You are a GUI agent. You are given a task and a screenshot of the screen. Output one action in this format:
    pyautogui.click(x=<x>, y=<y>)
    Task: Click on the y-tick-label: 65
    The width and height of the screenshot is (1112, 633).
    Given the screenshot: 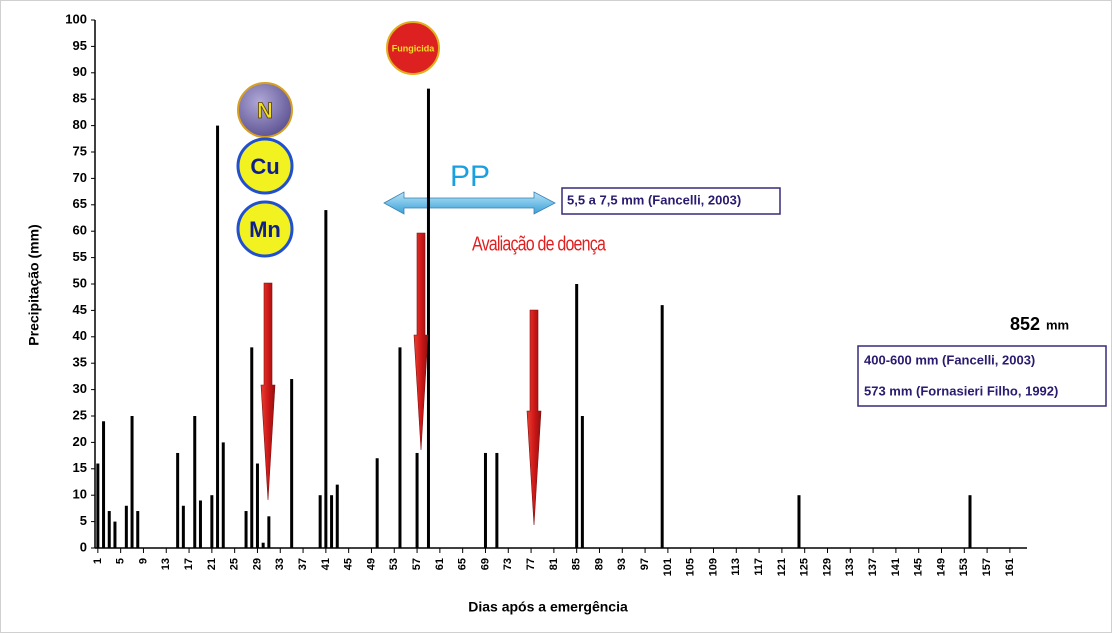 What is the action you would take?
    pyautogui.click(x=80, y=203)
    